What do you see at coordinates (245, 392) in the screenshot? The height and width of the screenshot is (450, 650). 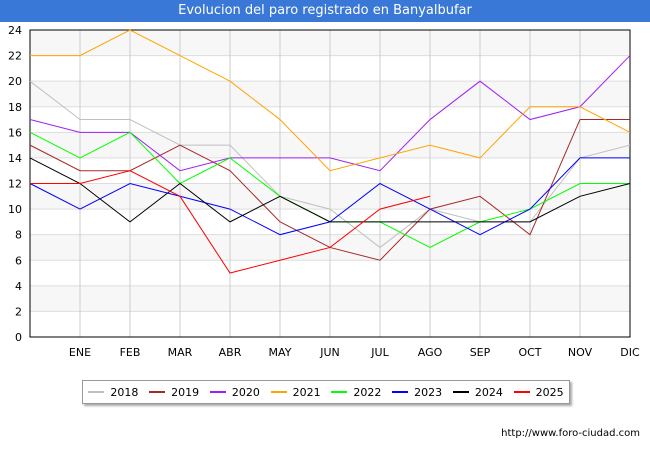 I see `legend-label: 2020` at bounding box center [245, 392].